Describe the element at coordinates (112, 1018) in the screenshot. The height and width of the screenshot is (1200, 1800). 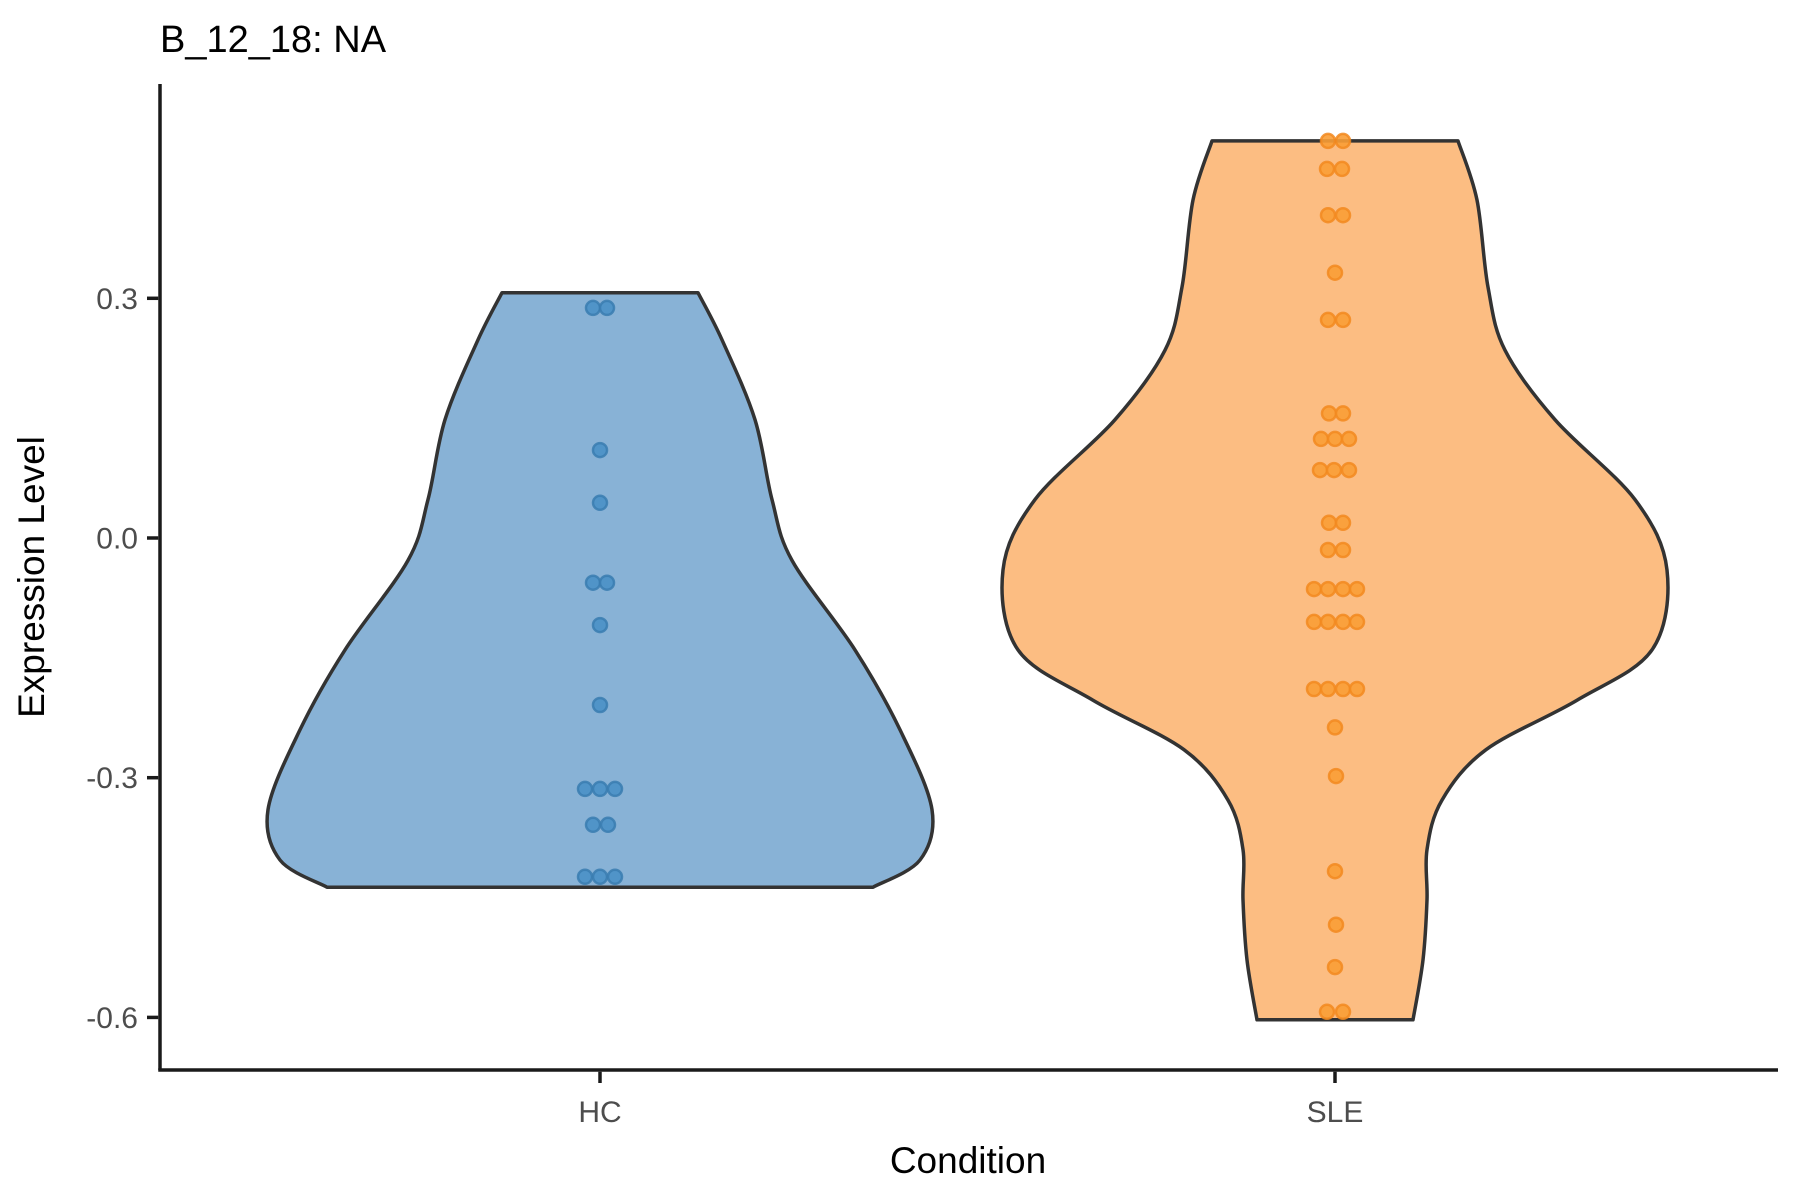
I see `y-tick-label: -0.6` at that location.